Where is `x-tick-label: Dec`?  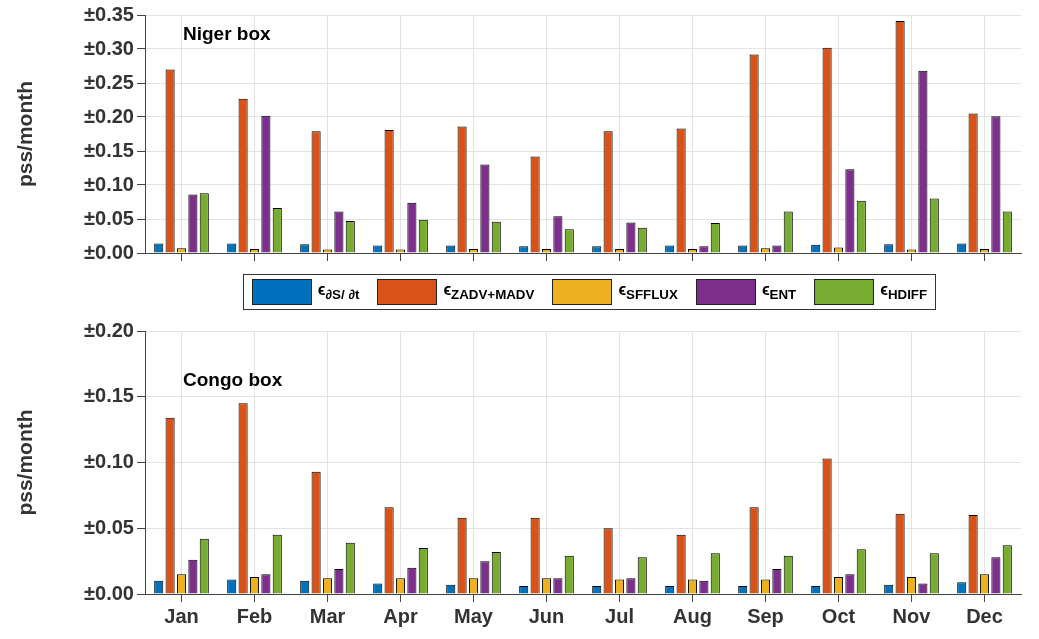 x-tick-label: Dec is located at coordinates (984, 615).